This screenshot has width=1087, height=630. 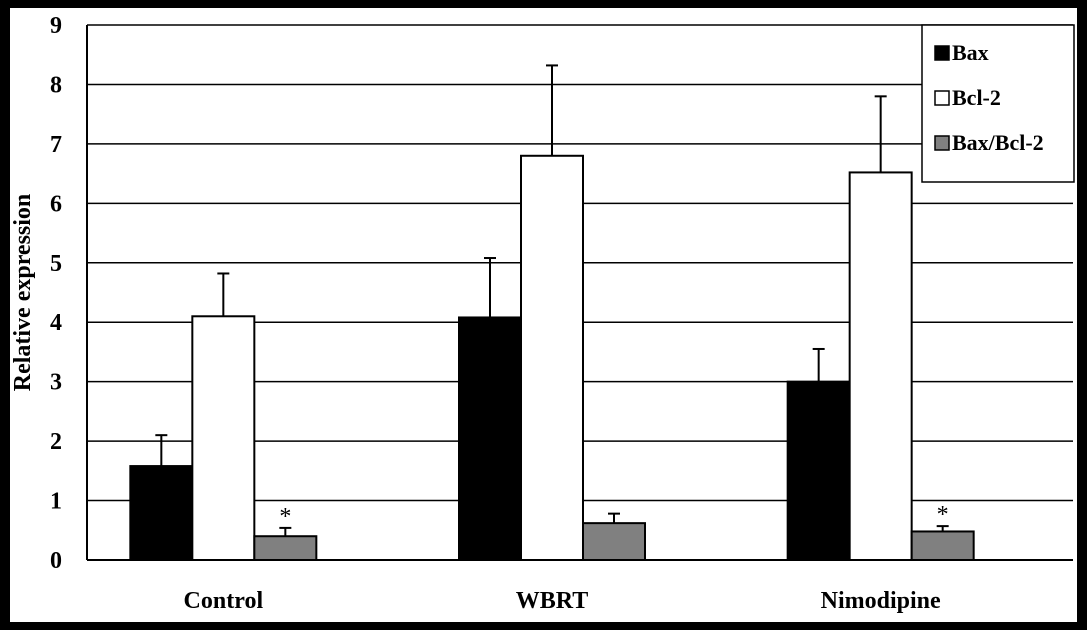 I want to click on legend-label: Bcl-2, so click(x=976, y=97).